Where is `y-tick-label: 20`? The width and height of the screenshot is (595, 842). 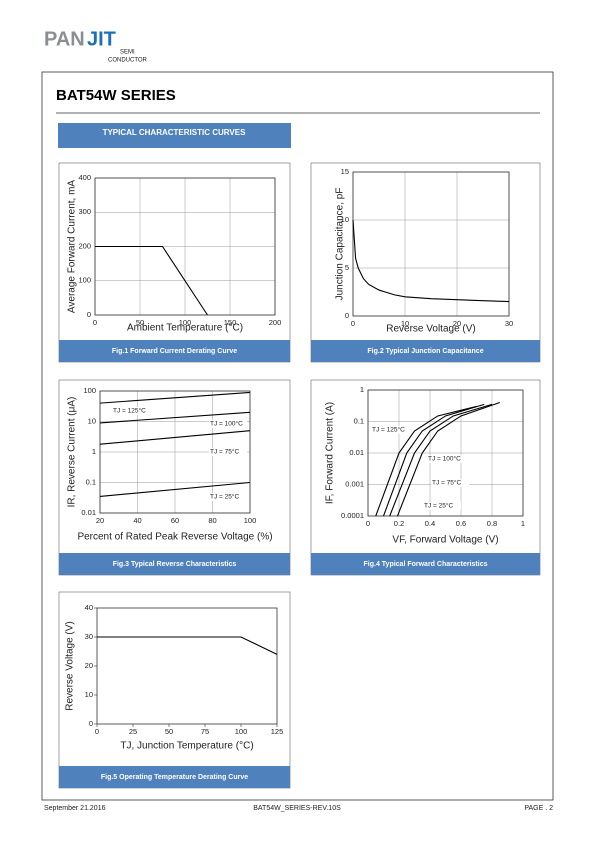 y-tick-label: 20 is located at coordinates (89, 665).